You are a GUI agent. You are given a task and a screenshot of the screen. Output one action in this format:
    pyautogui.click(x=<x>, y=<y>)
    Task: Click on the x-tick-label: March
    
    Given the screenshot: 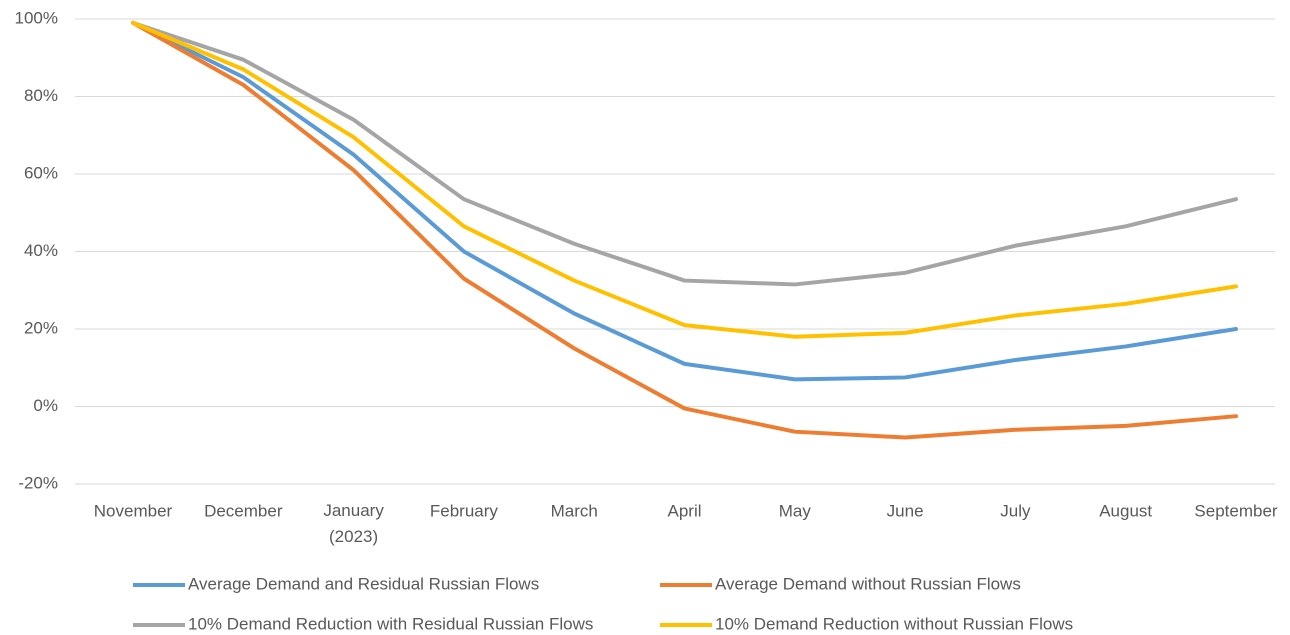 What is the action you would take?
    pyautogui.click(x=574, y=510)
    